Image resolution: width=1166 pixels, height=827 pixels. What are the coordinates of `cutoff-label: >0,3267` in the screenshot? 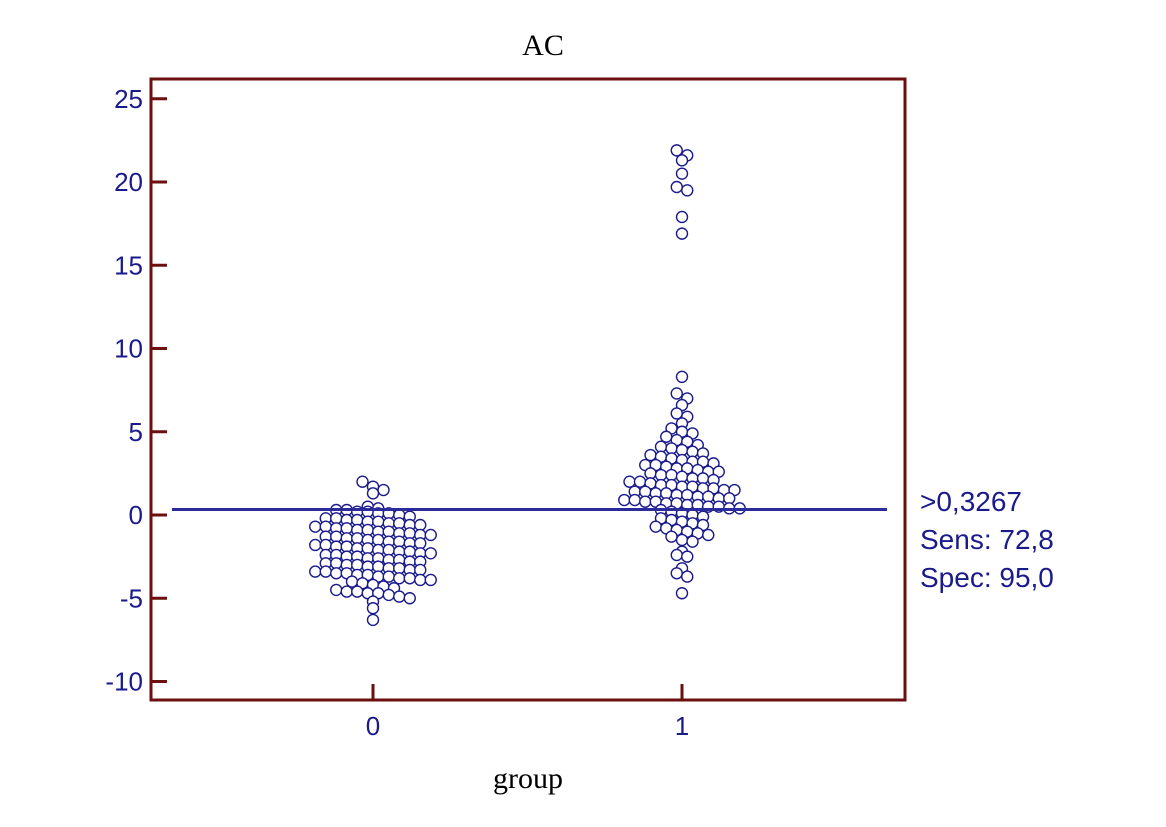 It's located at (971, 501).